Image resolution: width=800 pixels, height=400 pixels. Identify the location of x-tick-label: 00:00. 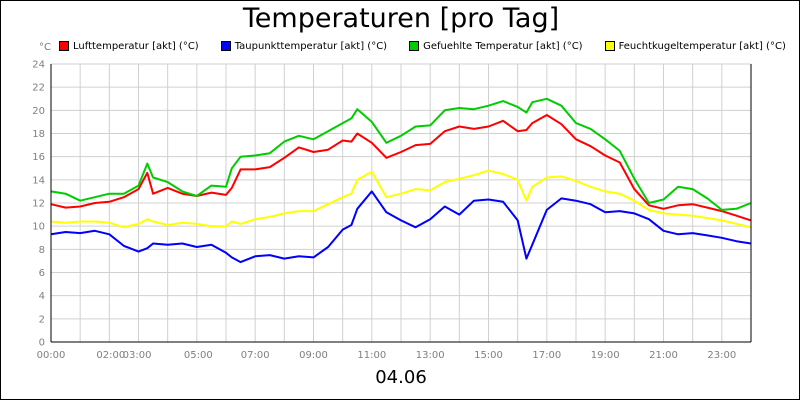
(51, 355).